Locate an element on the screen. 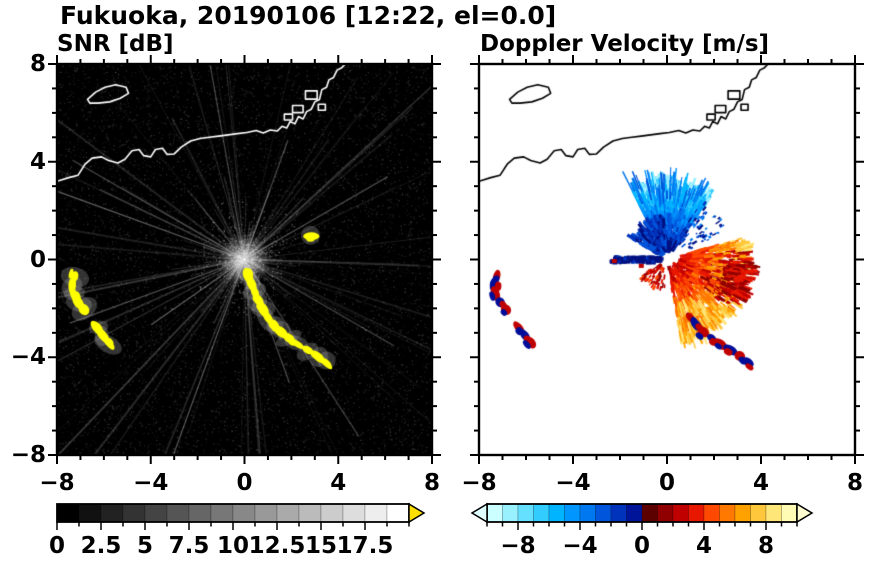 This screenshot has width=870, height=570. y-tick-label: 4 is located at coordinates (37, 161).